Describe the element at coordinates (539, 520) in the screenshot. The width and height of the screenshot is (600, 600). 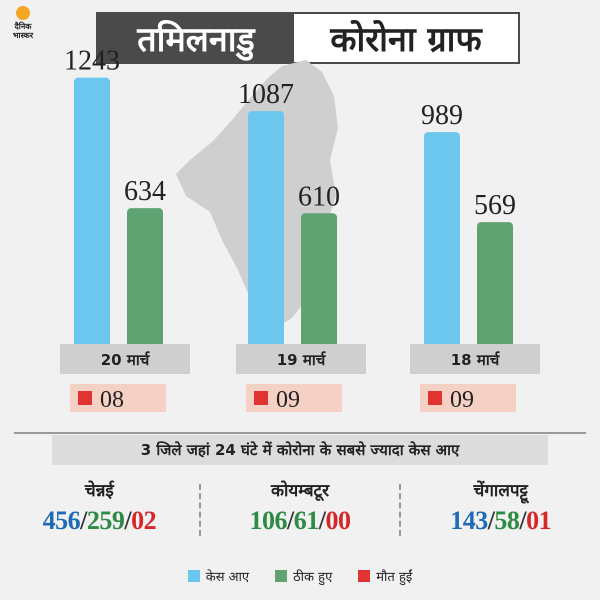
I see `district-deaths: 01` at that location.